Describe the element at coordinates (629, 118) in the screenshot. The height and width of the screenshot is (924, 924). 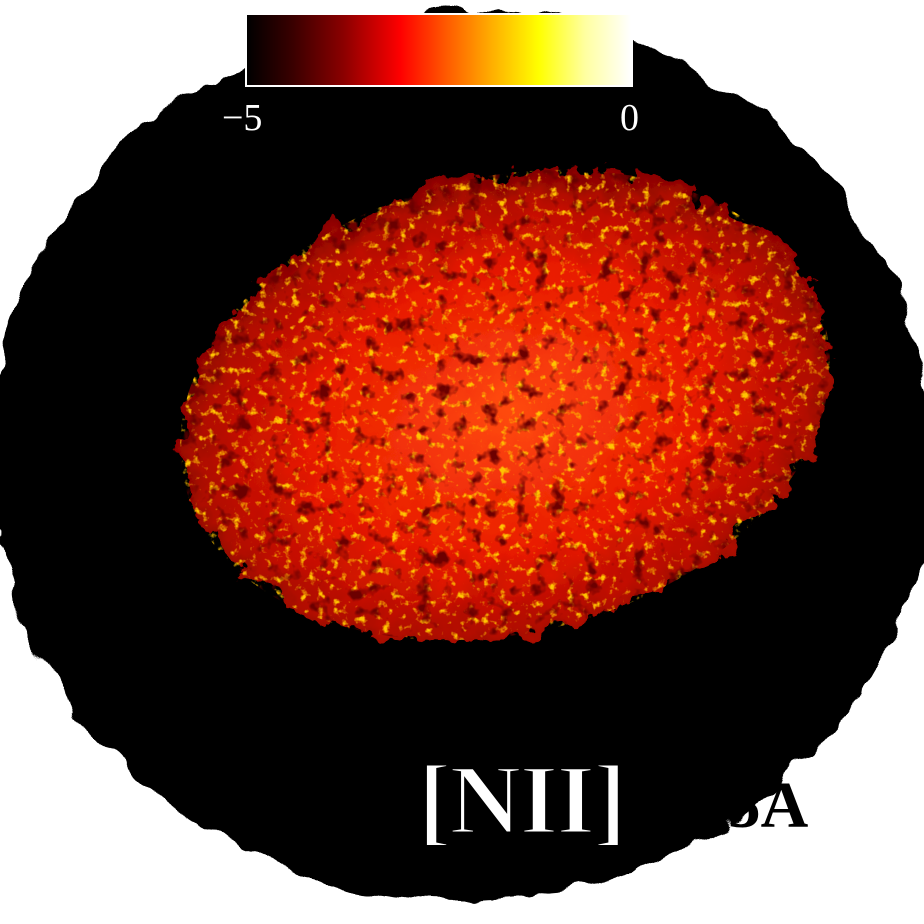
I see `colorbar-max-label: 0` at that location.